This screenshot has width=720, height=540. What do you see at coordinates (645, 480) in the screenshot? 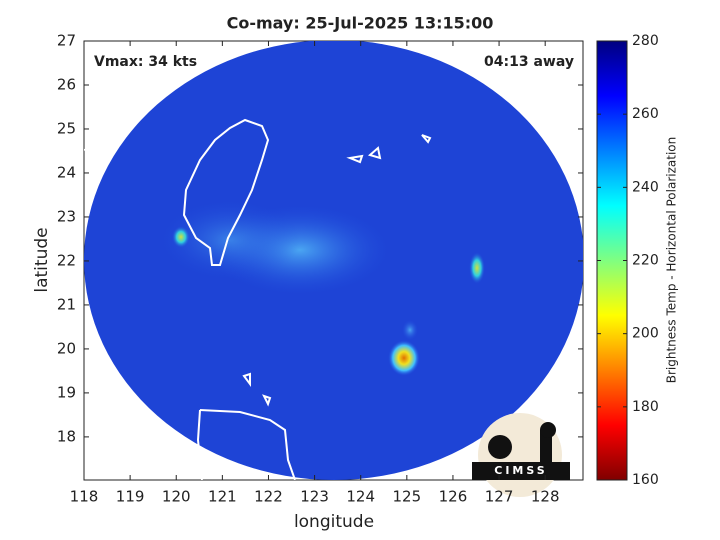
I see `colorbar-tick-label: 160` at bounding box center [645, 480].